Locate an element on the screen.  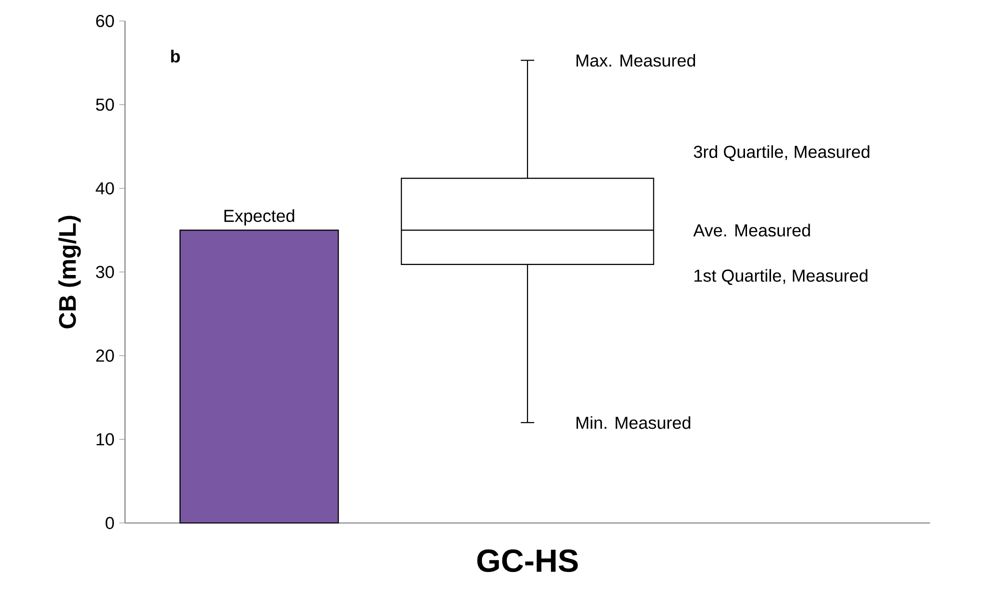
y-tick-label: 20 is located at coordinates (105, 356).